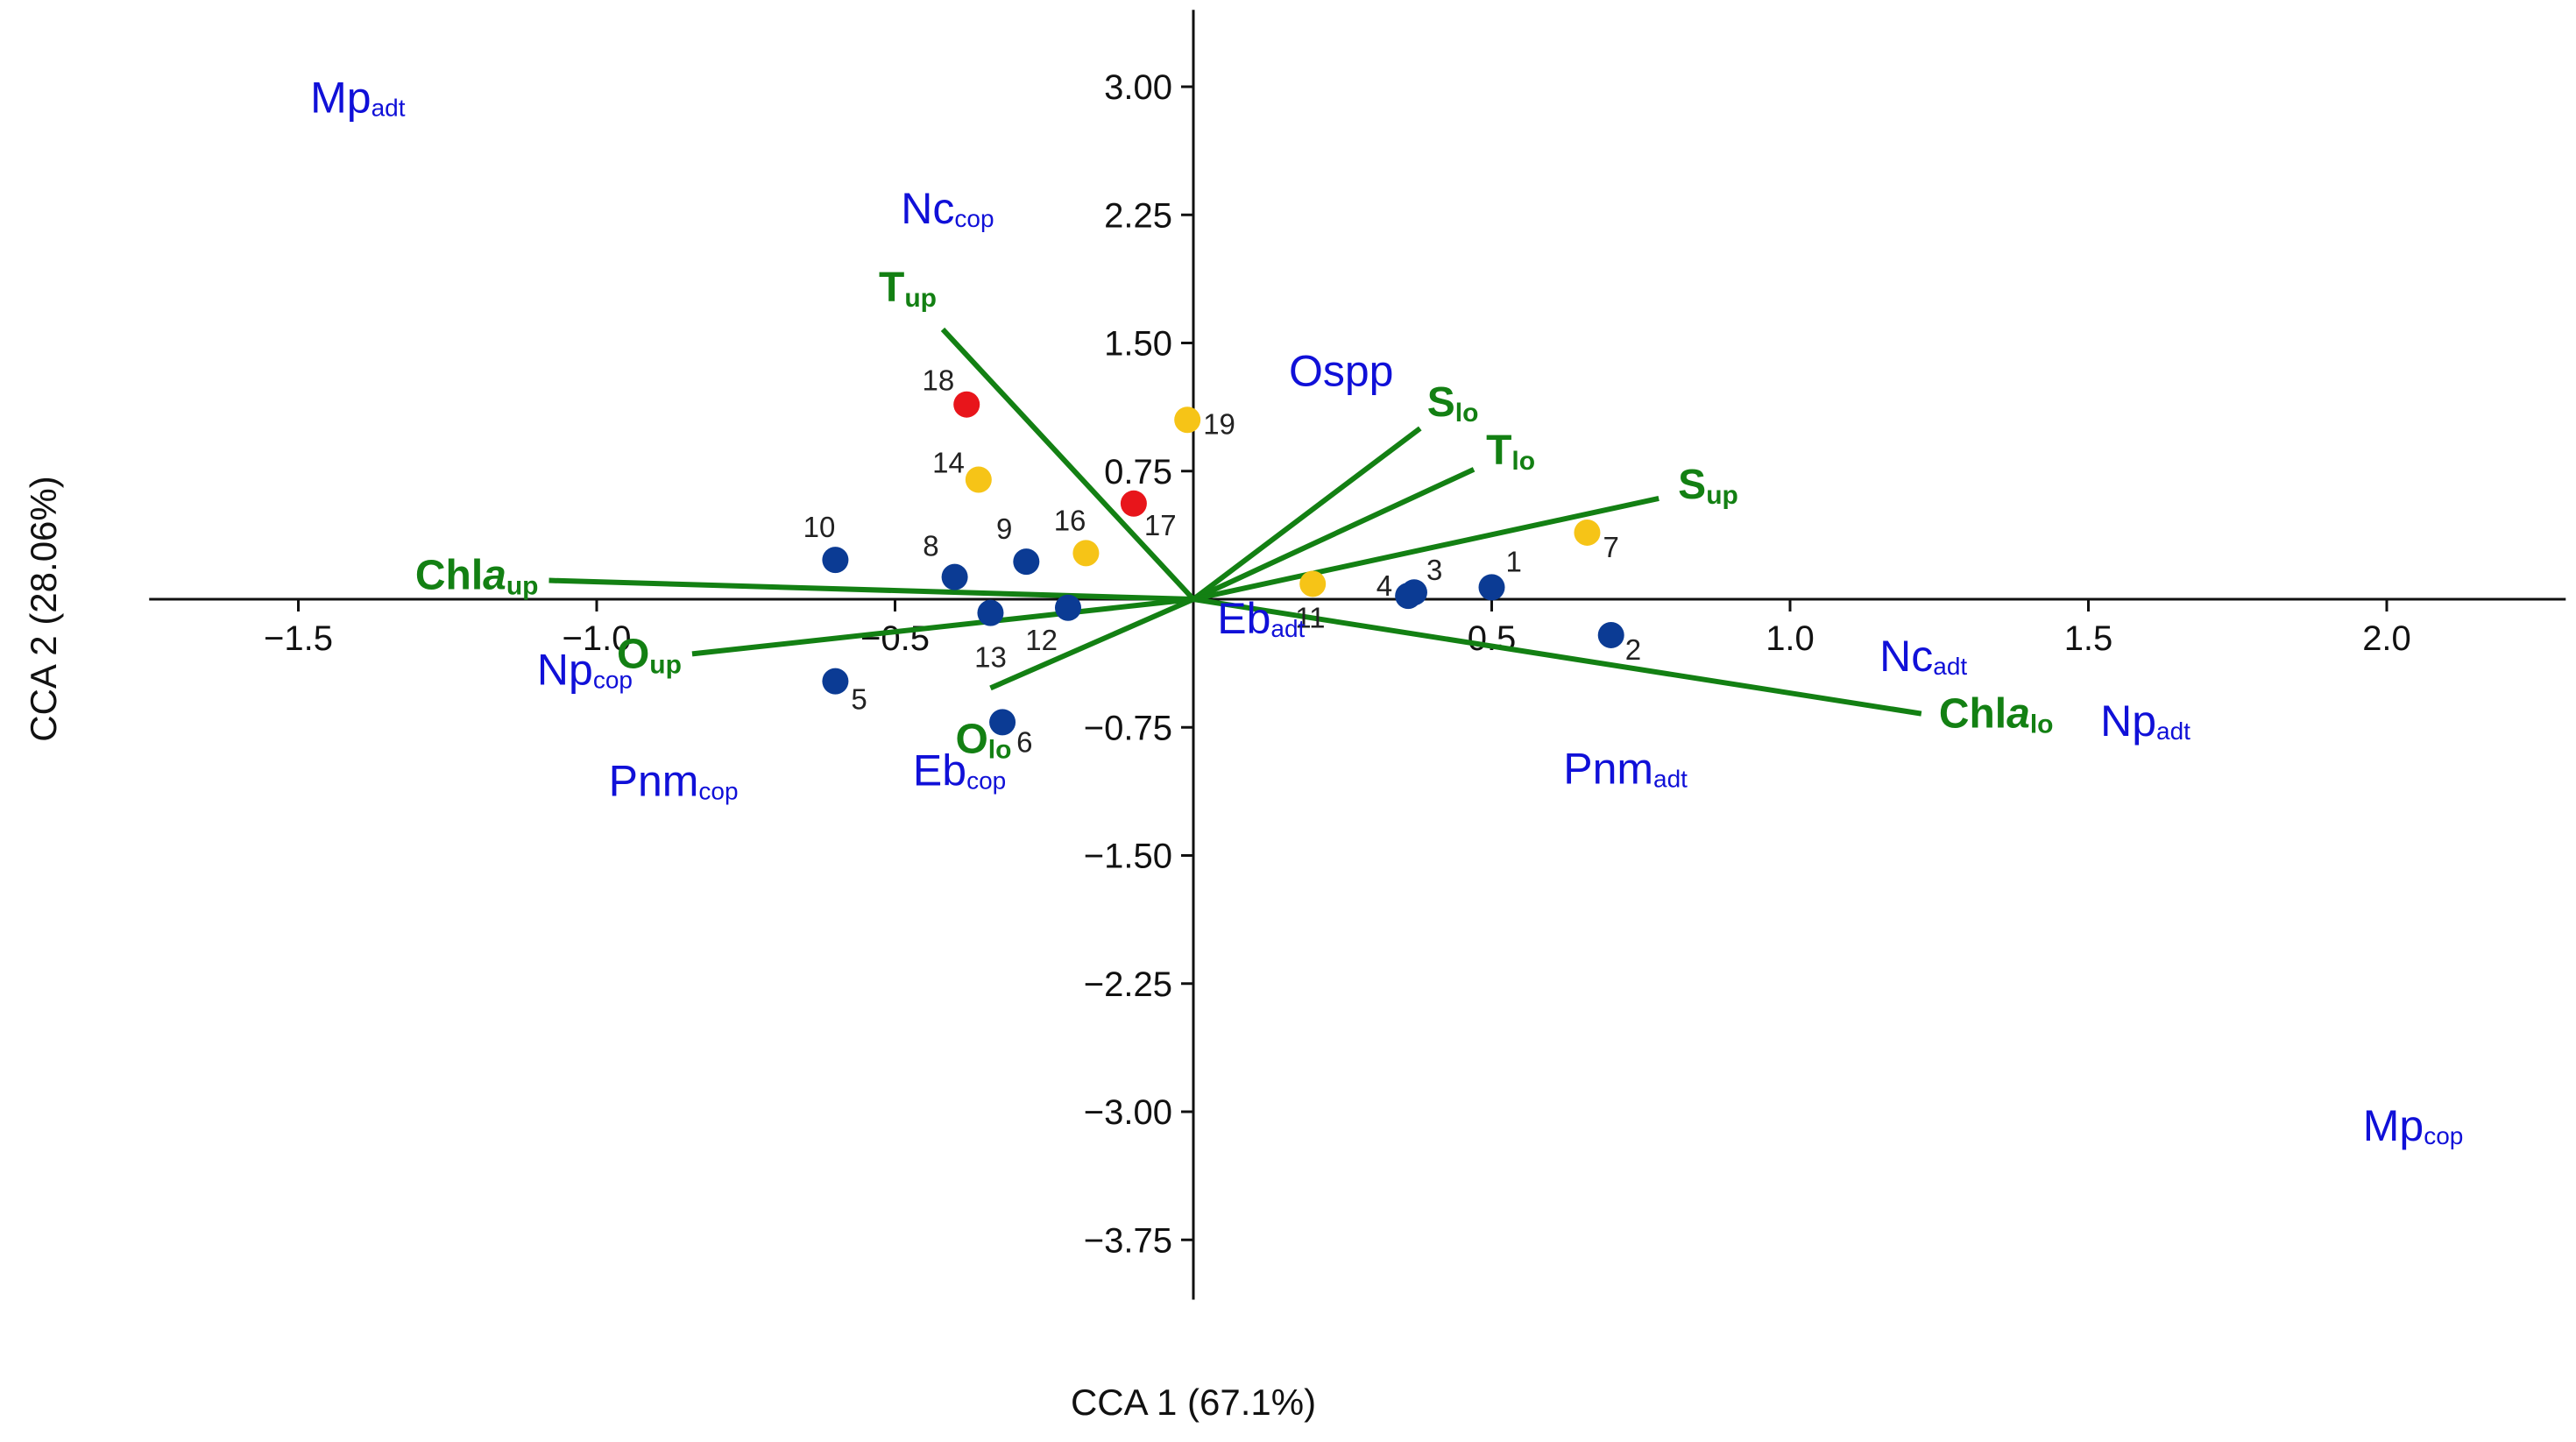 Image resolution: width=2576 pixels, height=1442 pixels. Describe the element at coordinates (1492, 638) in the screenshot. I see `x-tick-label: 0.5` at that location.